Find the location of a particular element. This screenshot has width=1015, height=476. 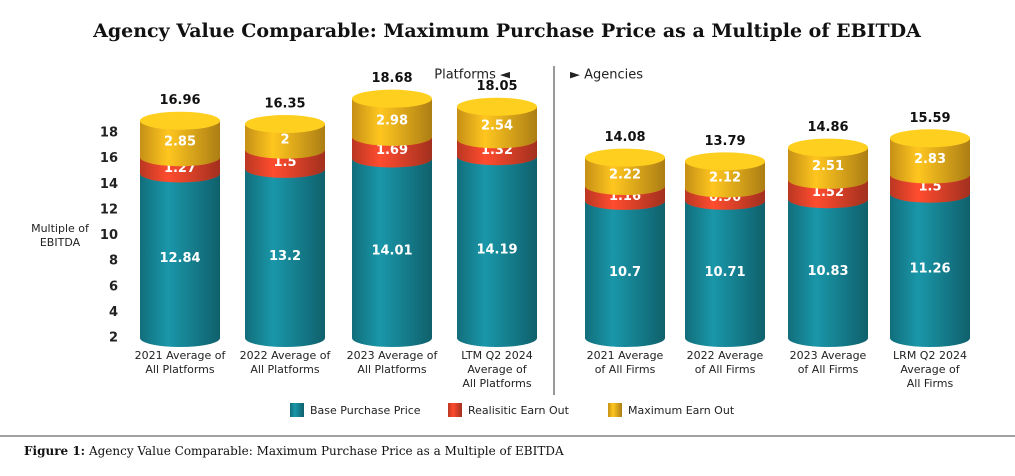

x-tick-label: 2021 Average is located at coordinates (625, 355).